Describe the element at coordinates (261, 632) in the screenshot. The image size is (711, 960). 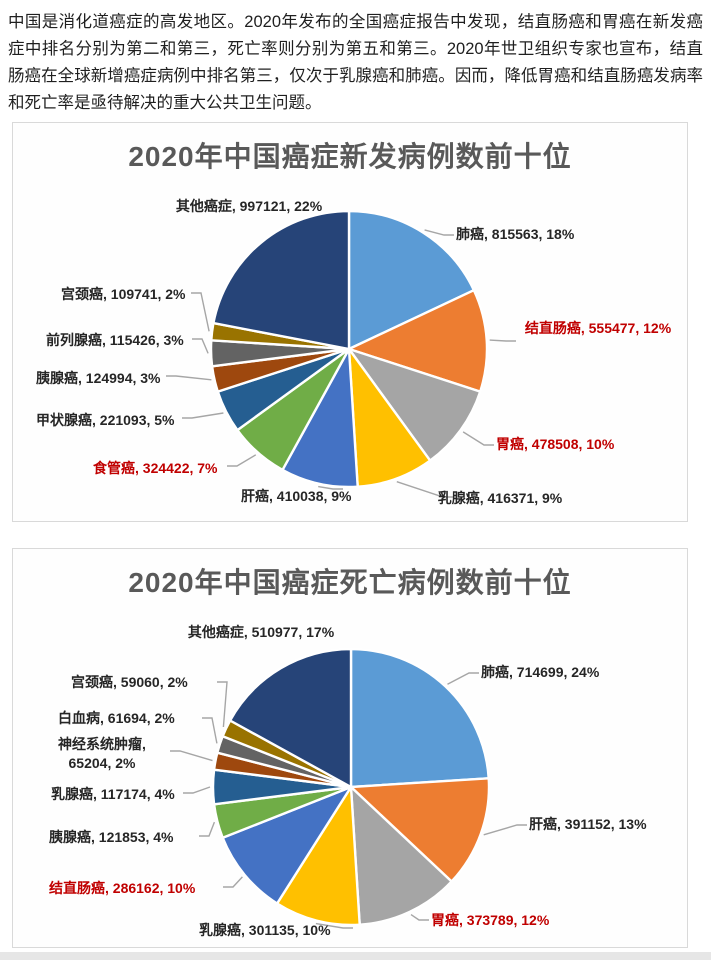
I see `slice-label-other-cancers: 其他癌症, 510977, 17%` at that location.